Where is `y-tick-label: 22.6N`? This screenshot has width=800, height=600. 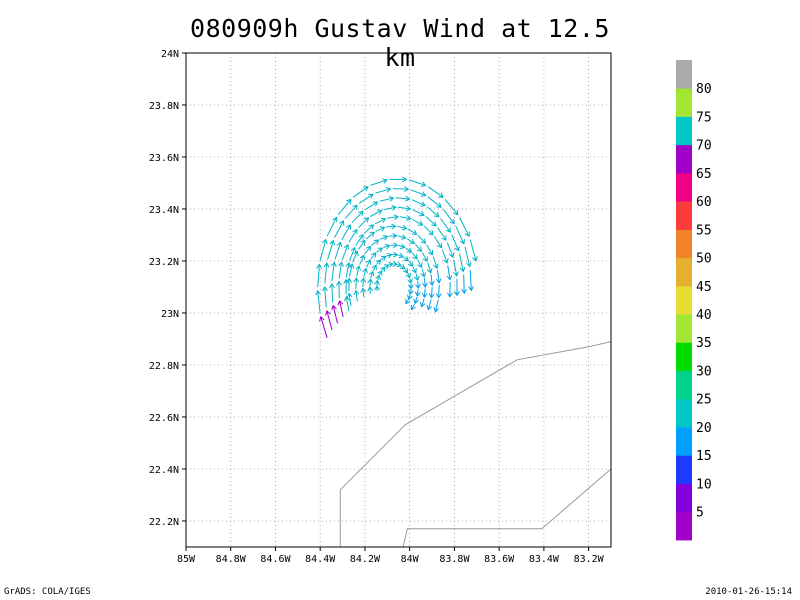 y-tick-label: 22.6N is located at coordinates (164, 418).